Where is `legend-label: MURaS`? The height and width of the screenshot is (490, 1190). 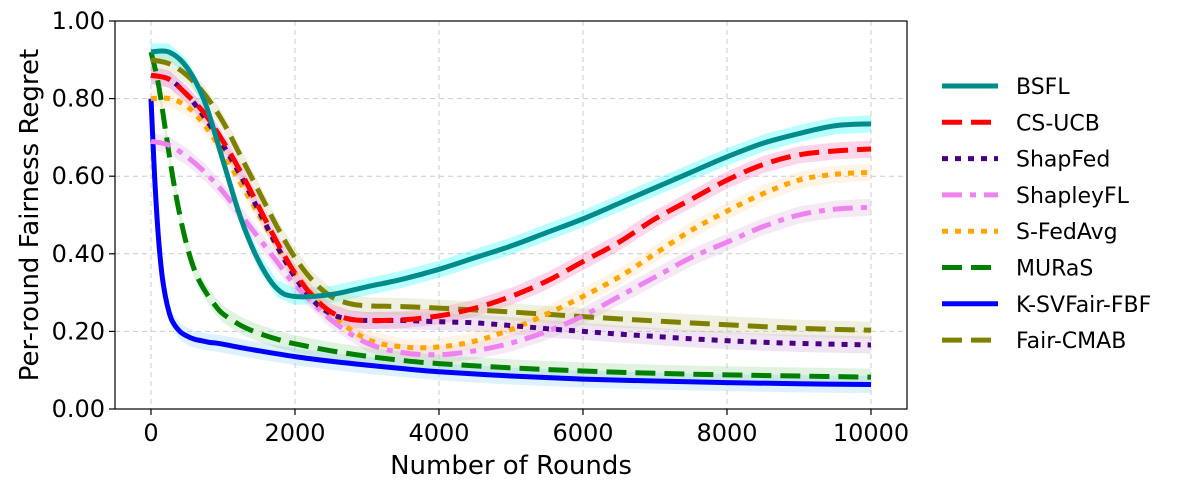 legend-label: MURaS is located at coordinates (1054, 269).